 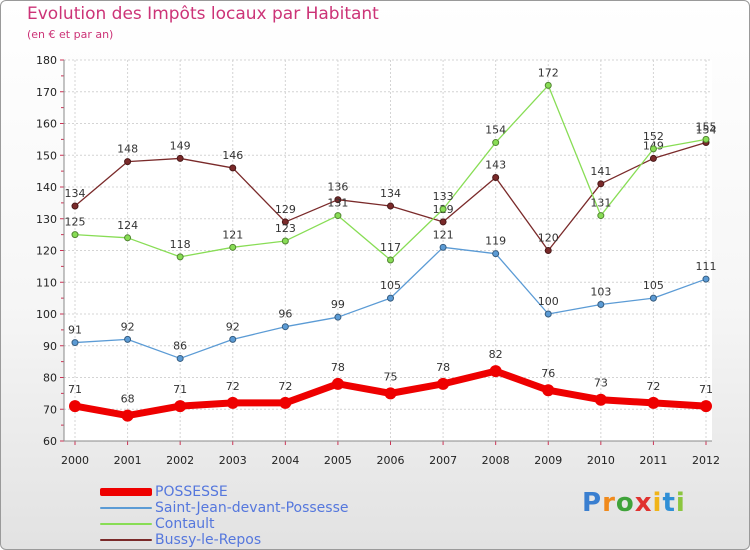 What do you see at coordinates (285, 460) in the screenshot?
I see `x-tick-label: 2004` at bounding box center [285, 460].